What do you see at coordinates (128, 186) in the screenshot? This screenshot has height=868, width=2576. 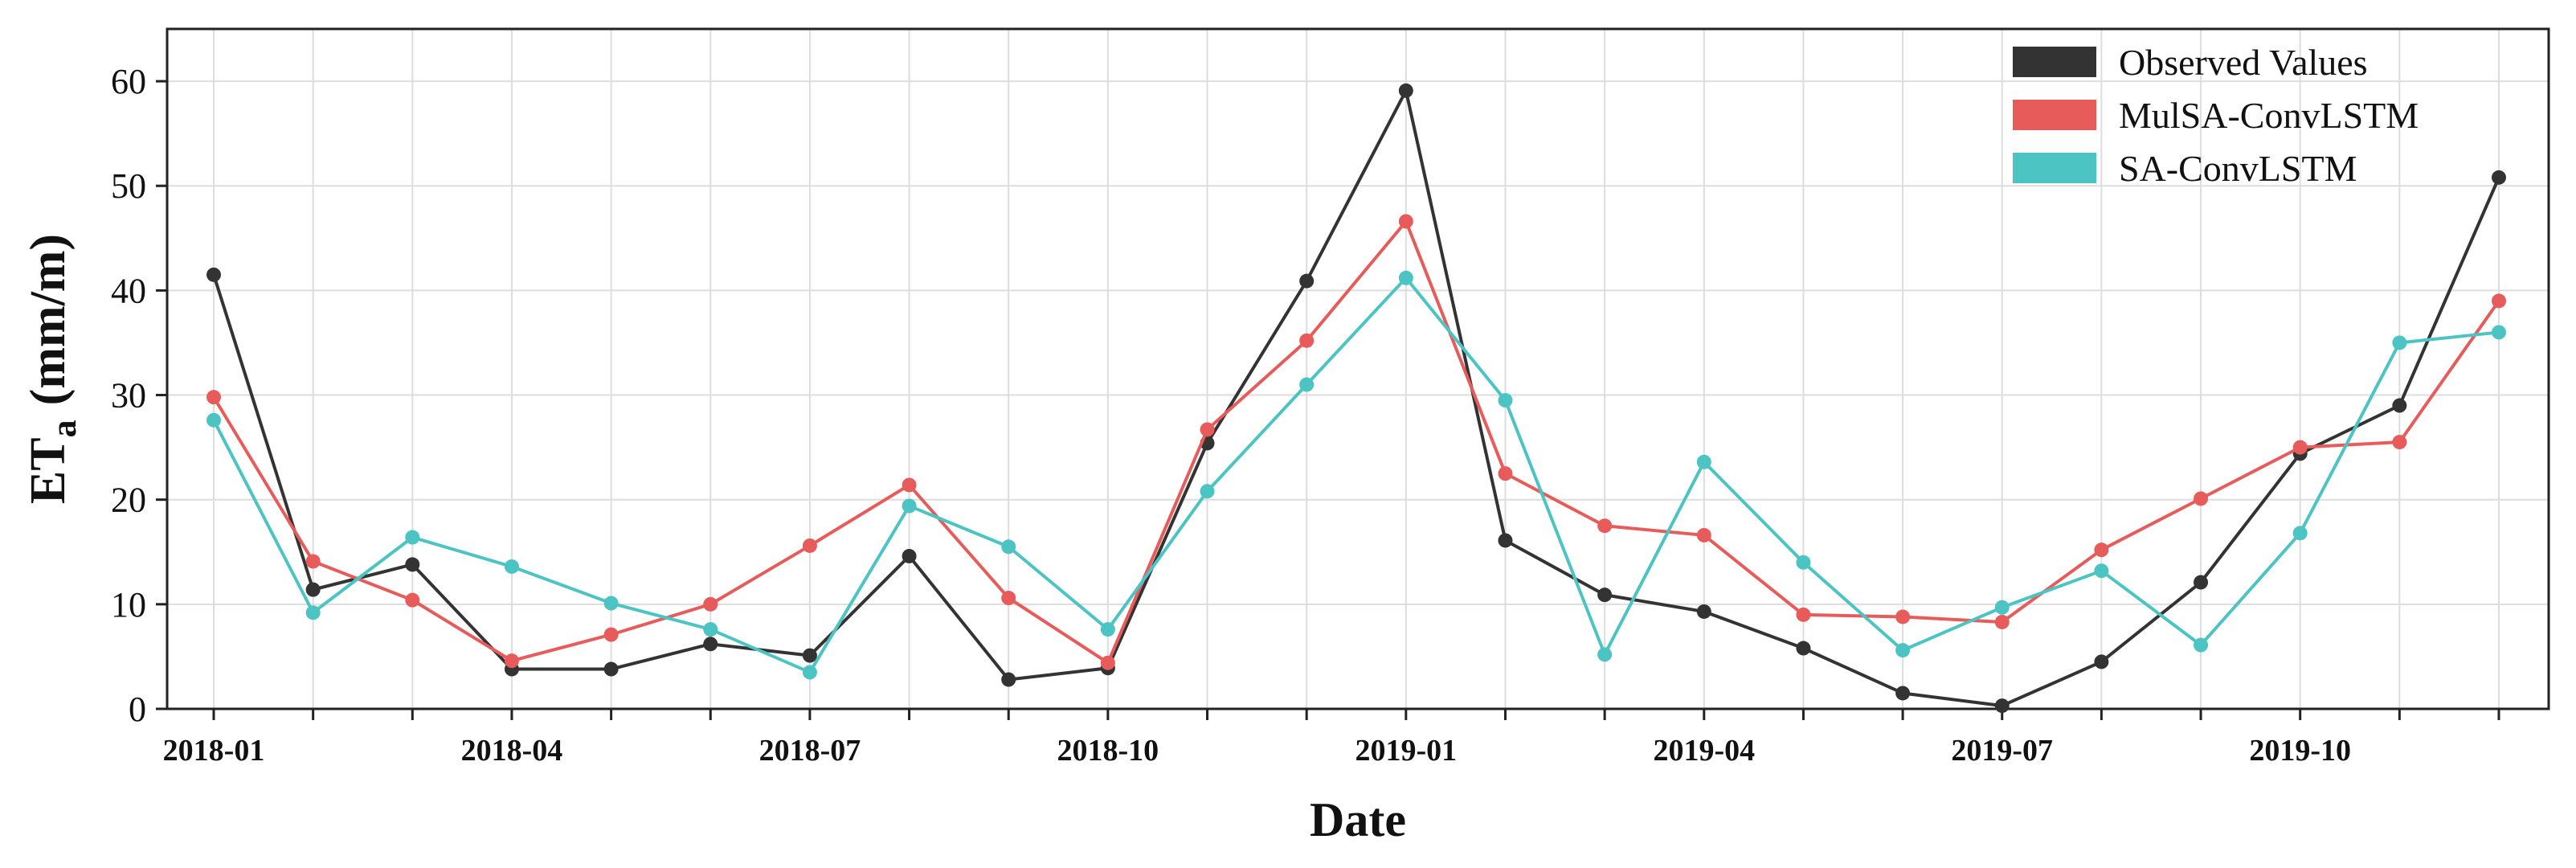 I see `y-tick-label: 50` at bounding box center [128, 186].